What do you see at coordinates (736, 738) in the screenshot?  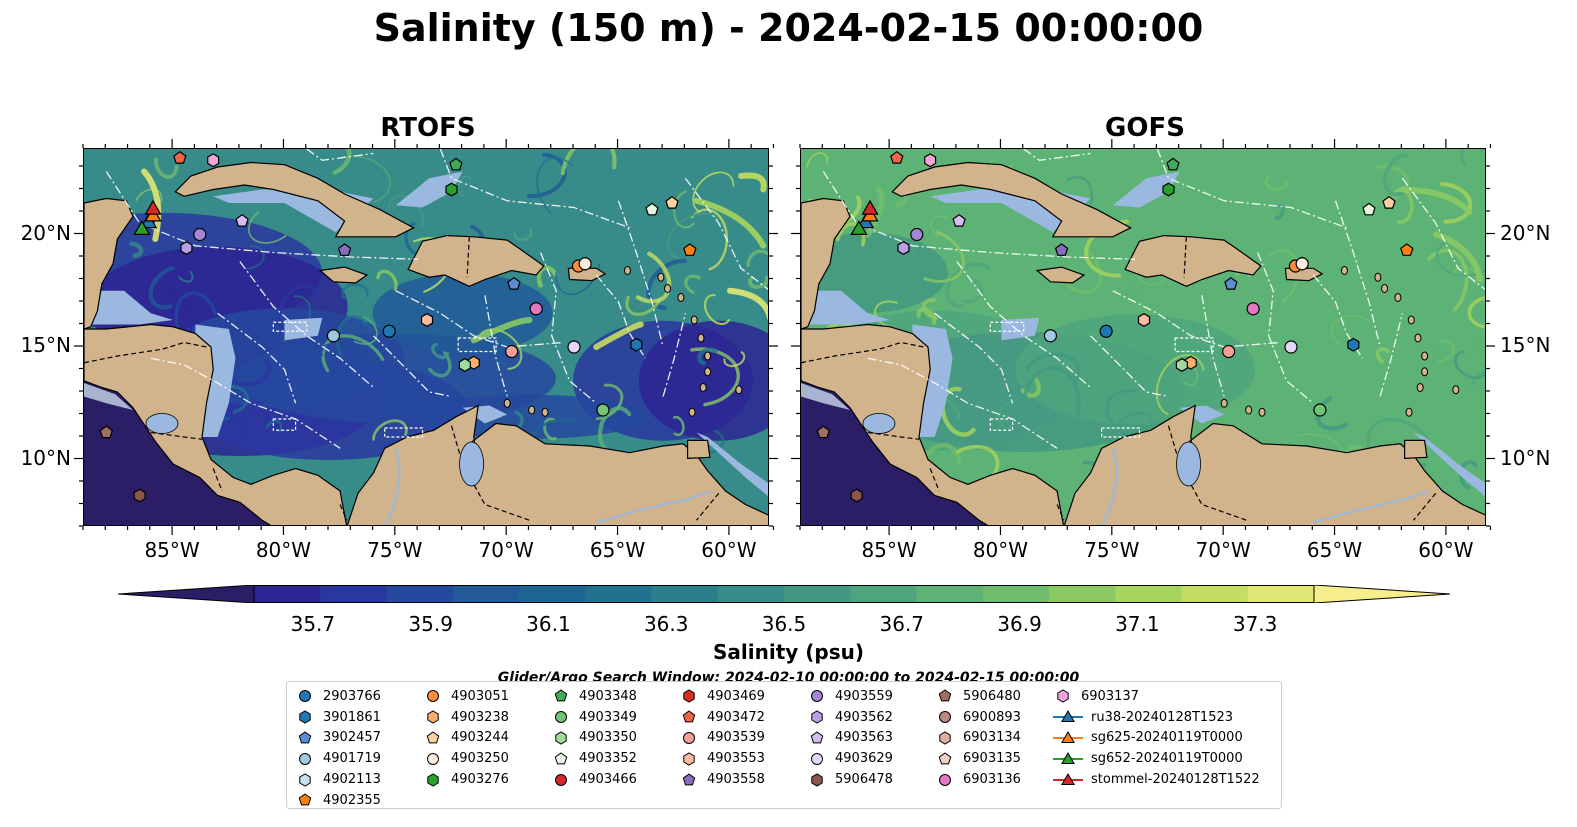 I see `legend-item-label: 4903539` at bounding box center [736, 738].